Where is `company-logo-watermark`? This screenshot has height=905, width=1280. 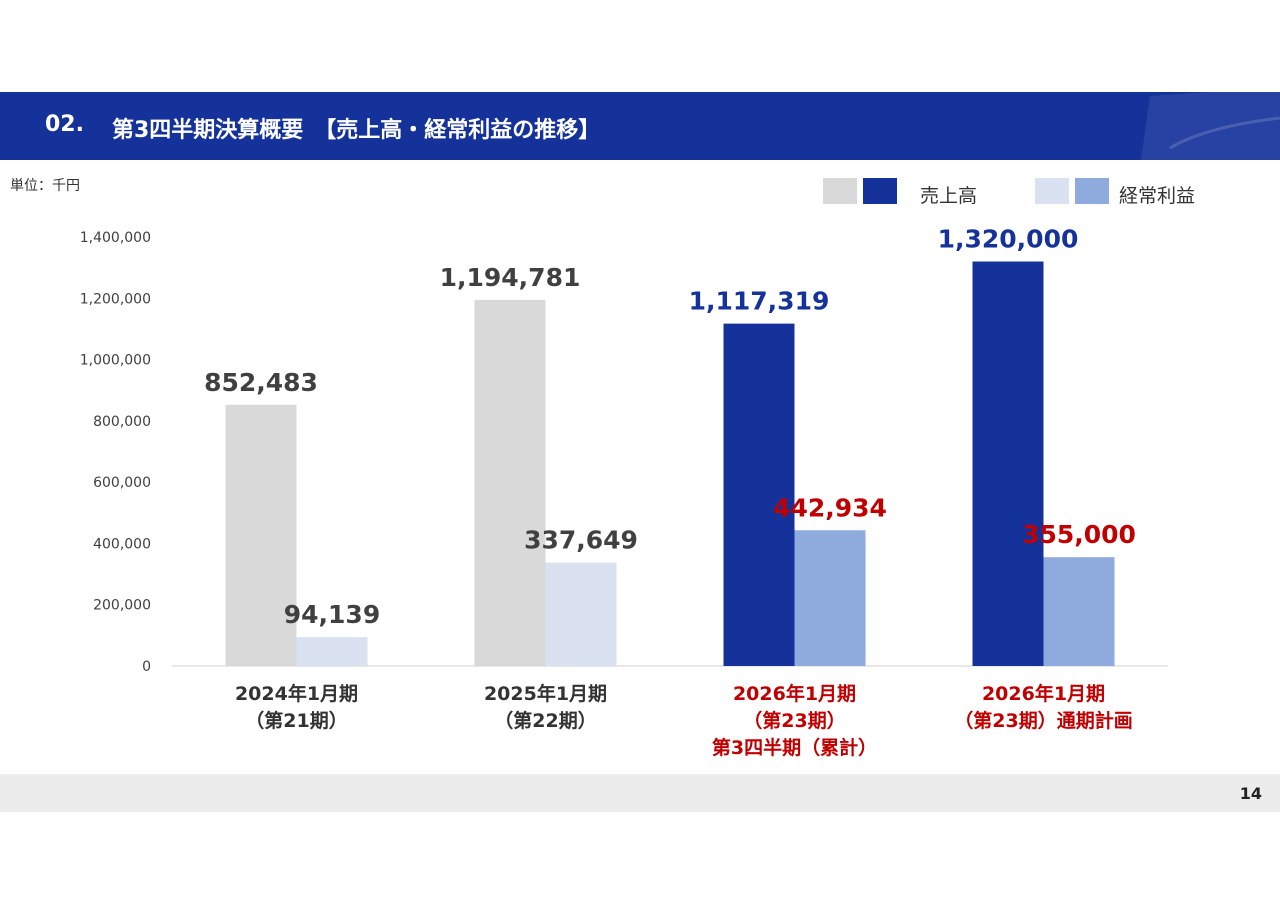
company-logo-watermark is located at coordinates (1210, 126).